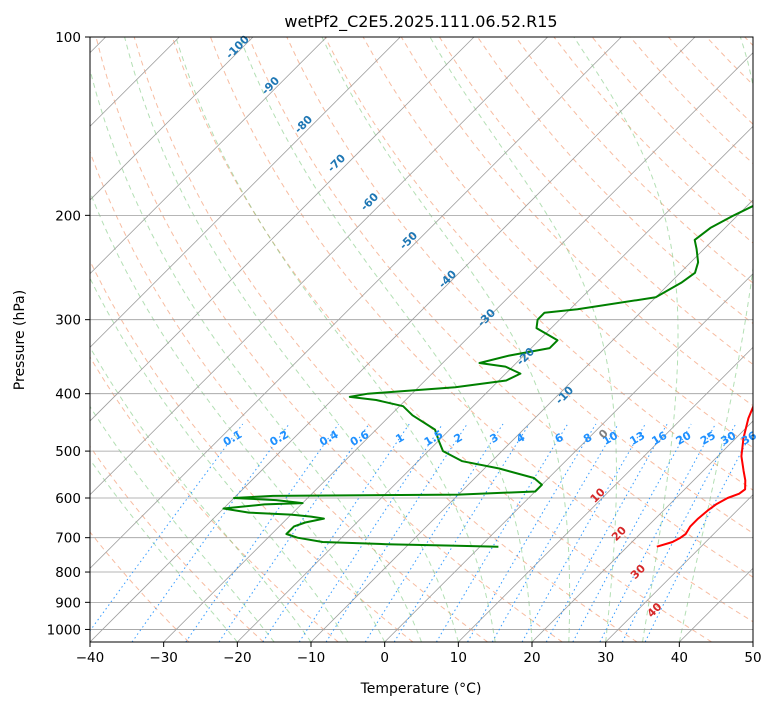 Image resolution: width=775 pixels, height=708 pixels. What do you see at coordinates (68, 603) in the screenshot?
I see `y-tick-label: 900` at bounding box center [68, 603].